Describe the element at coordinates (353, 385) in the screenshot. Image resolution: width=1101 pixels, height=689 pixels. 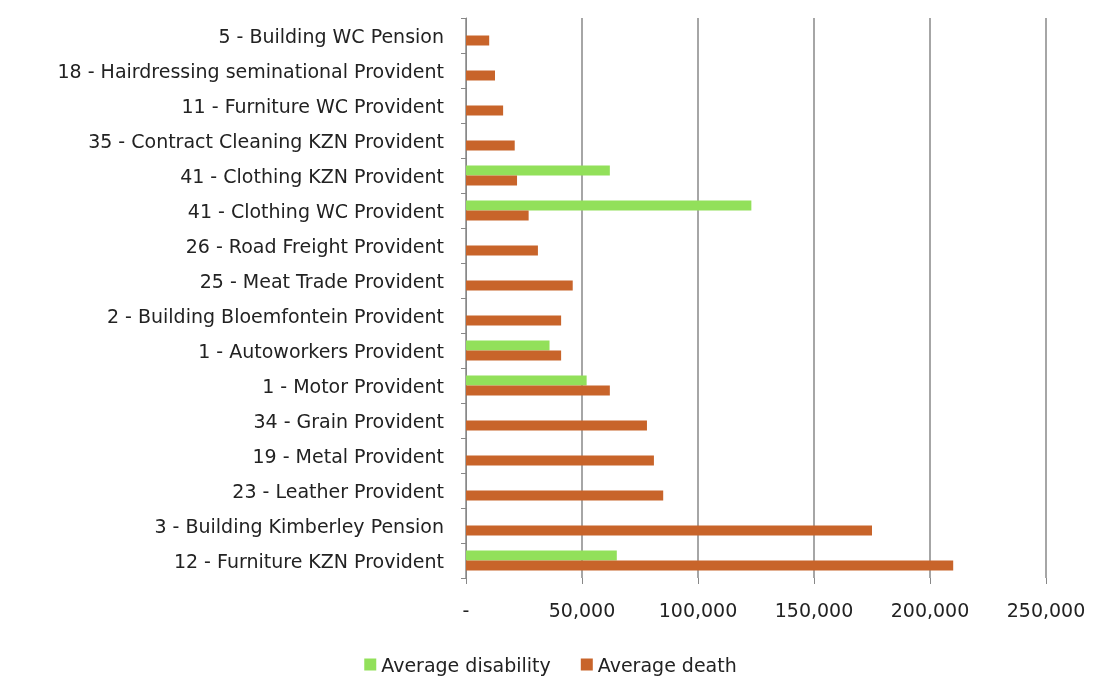
I see `y-tick-label: 1 - Motor Provident` at that location.